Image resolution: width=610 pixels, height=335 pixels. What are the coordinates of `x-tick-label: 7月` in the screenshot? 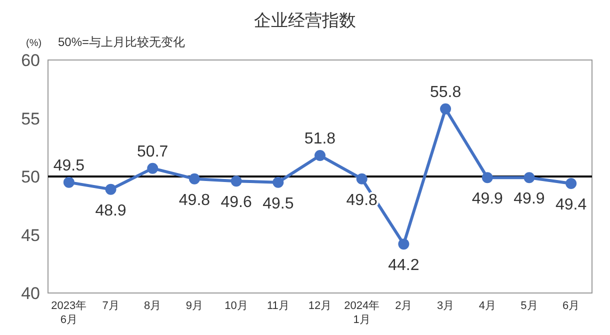 It's located at (111, 306).